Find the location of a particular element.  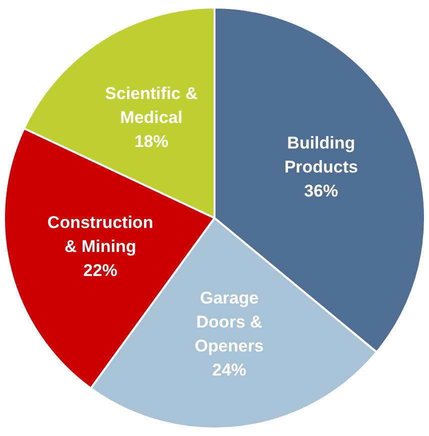

slice-label: Garage Doors & Openers is located at coordinates (229, 322).